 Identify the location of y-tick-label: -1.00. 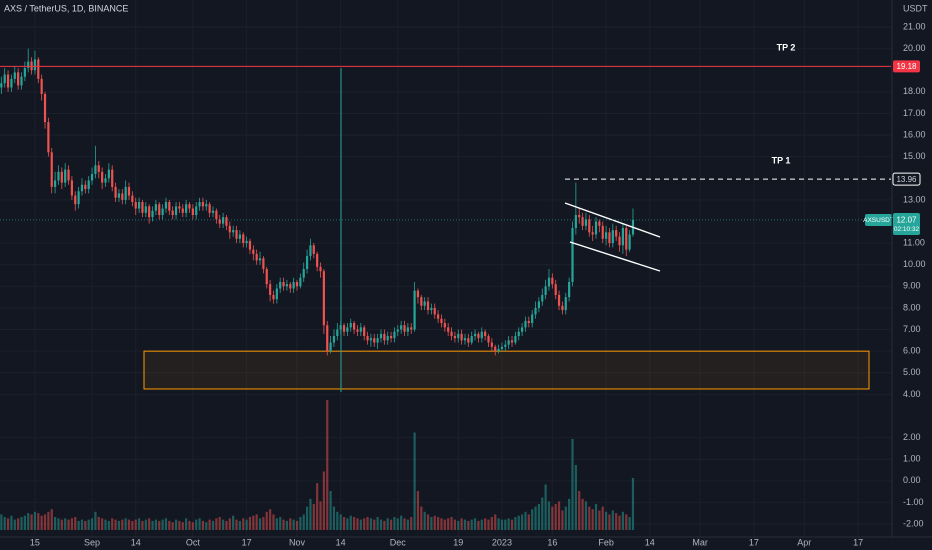
(913, 502).